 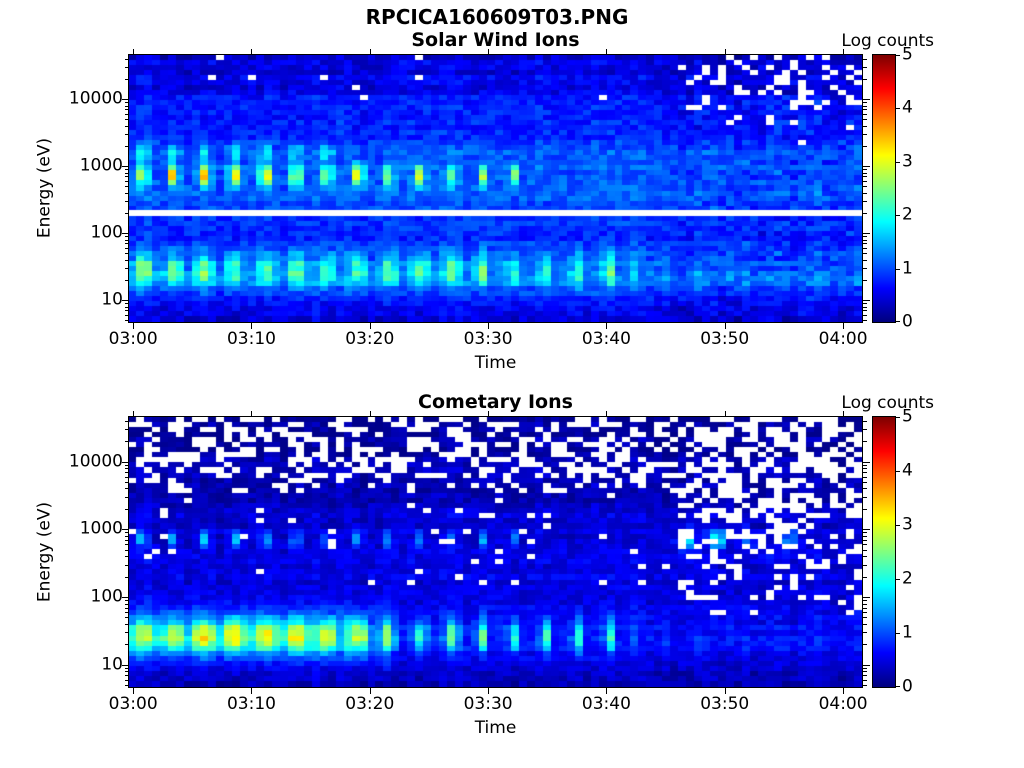 What do you see at coordinates (495, 728) in the screenshot?
I see `x-axis-label-bottom: Time` at bounding box center [495, 728].